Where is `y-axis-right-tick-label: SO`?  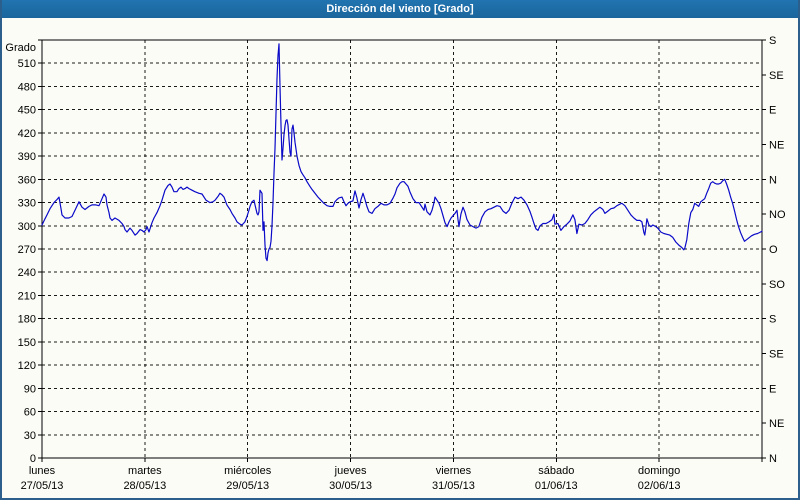
y-axis-right-tick-label: SO is located at coordinates (777, 285).